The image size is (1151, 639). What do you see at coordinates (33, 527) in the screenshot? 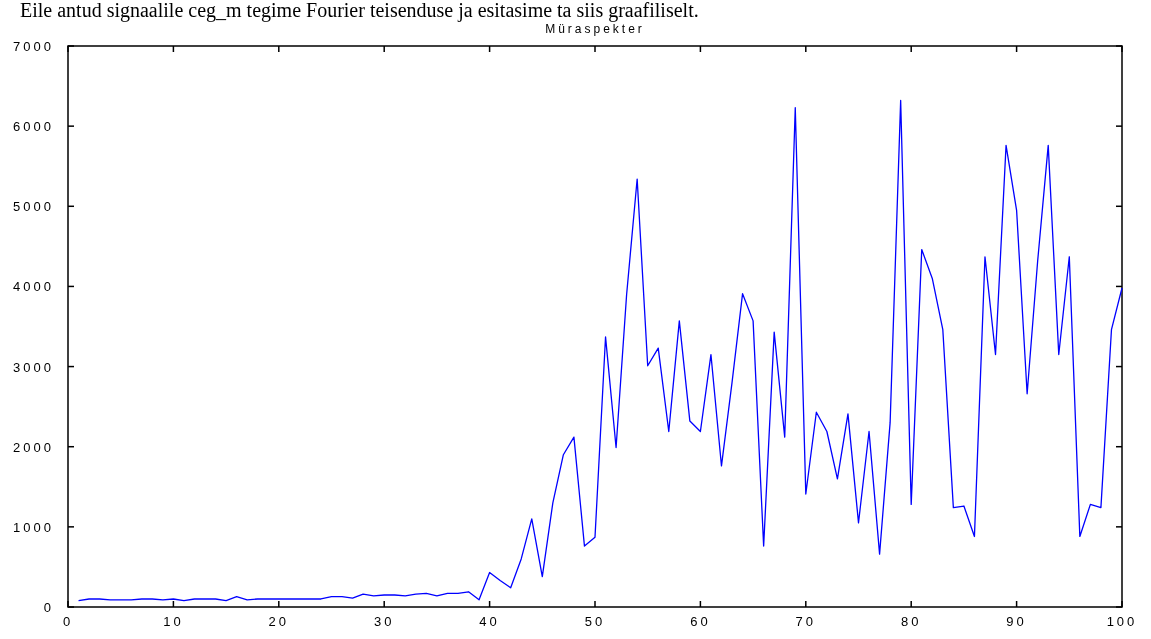
I see `y-tick-label: 1000` at bounding box center [33, 527].